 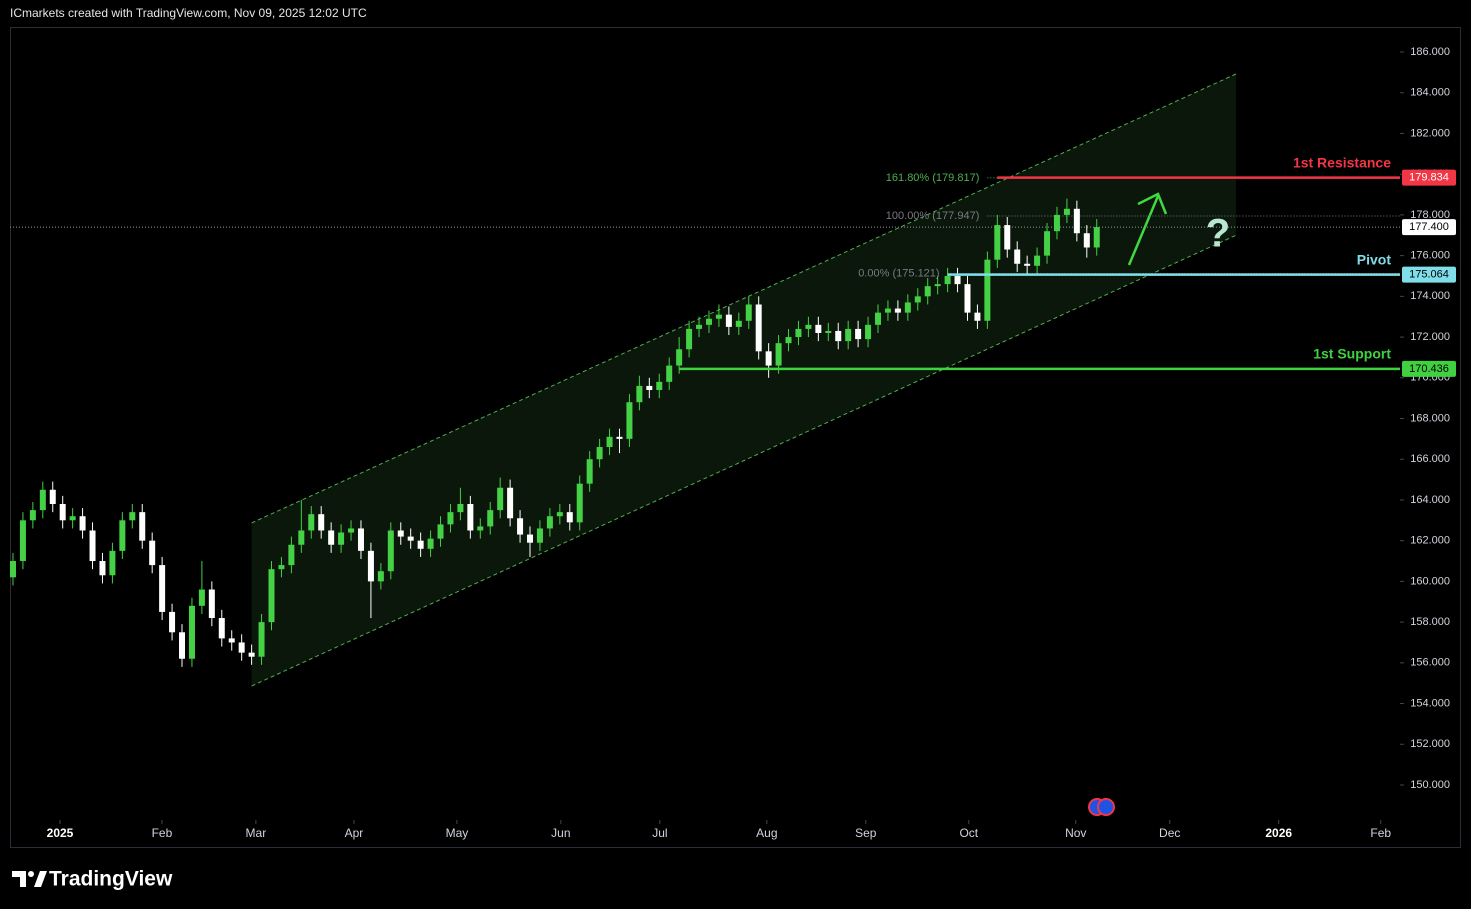 I want to click on fib-label: 161.80% (179.817), so click(x=933, y=178).